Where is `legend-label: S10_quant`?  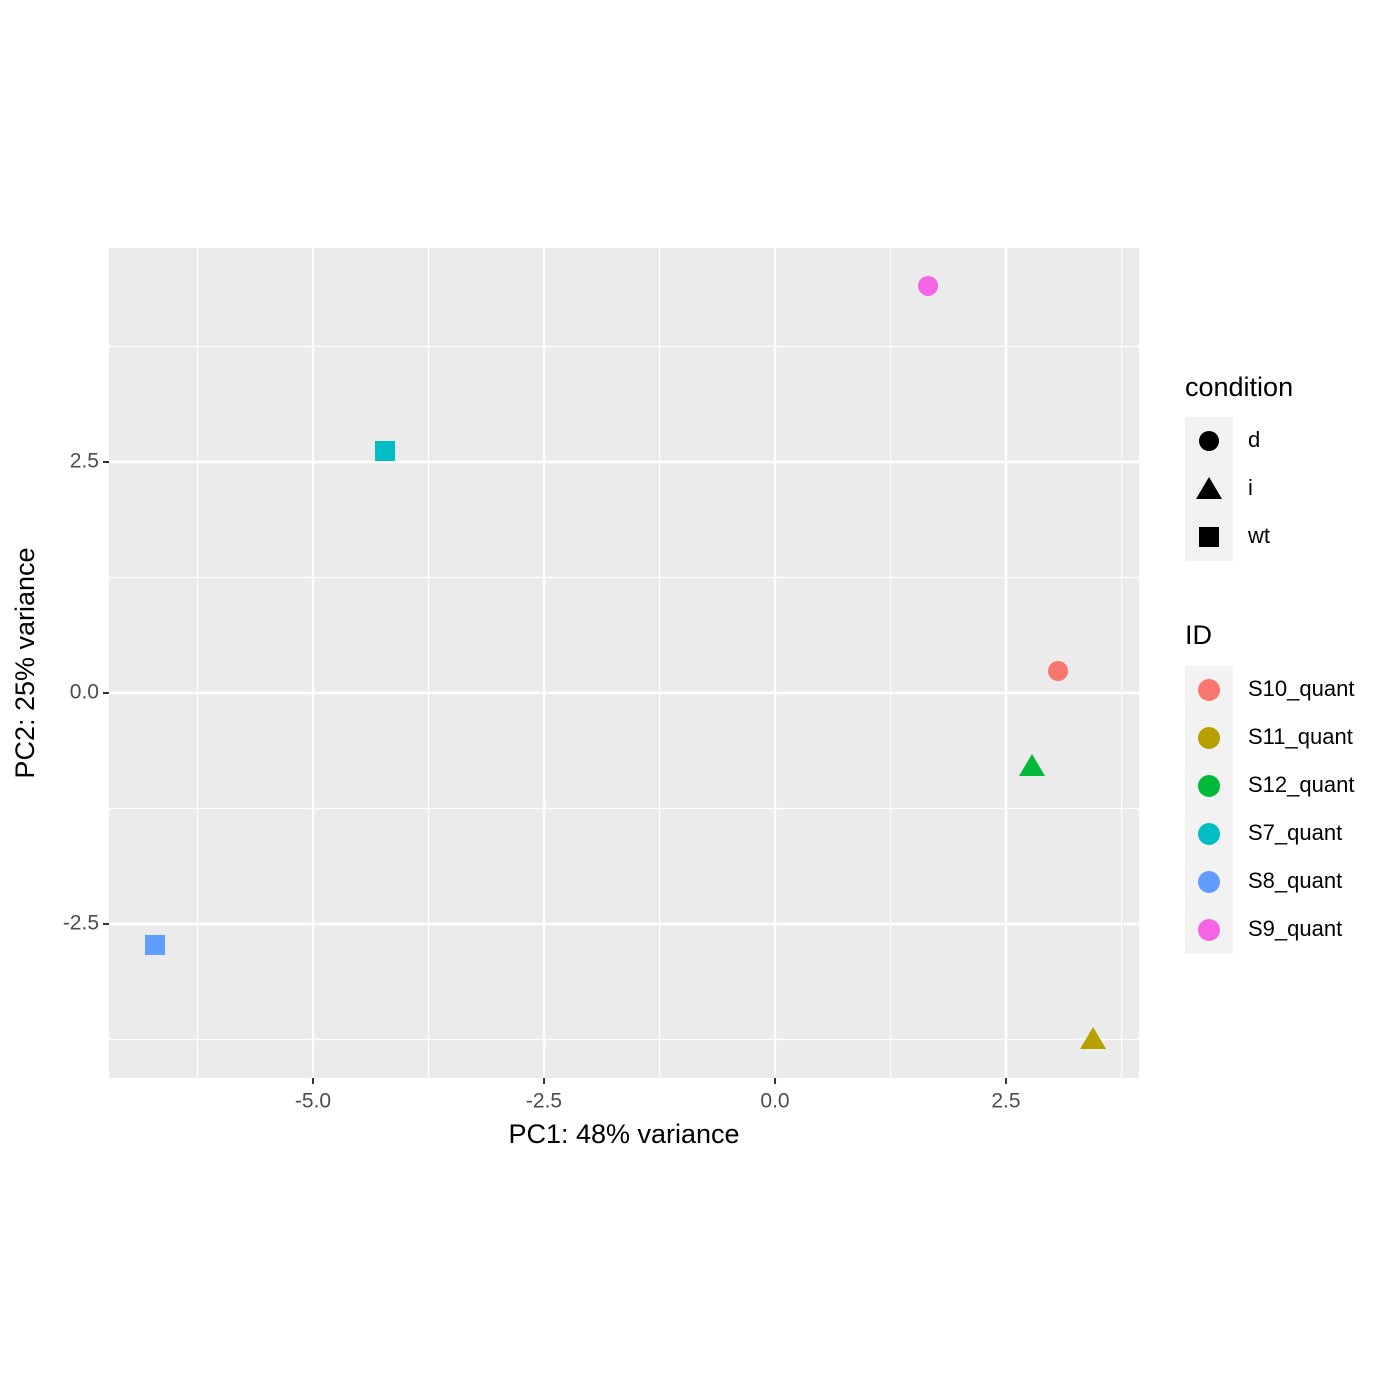
legend-label: S10_quant is located at coordinates (1301, 688).